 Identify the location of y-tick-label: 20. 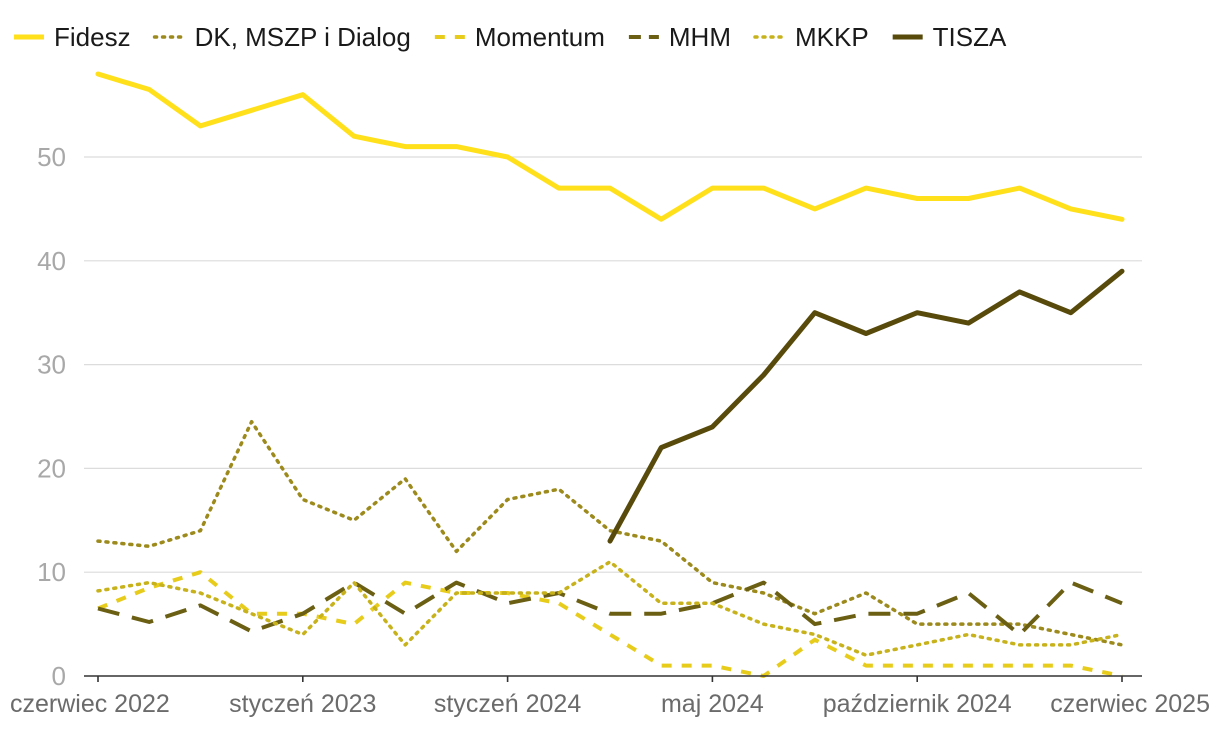
(51, 468).